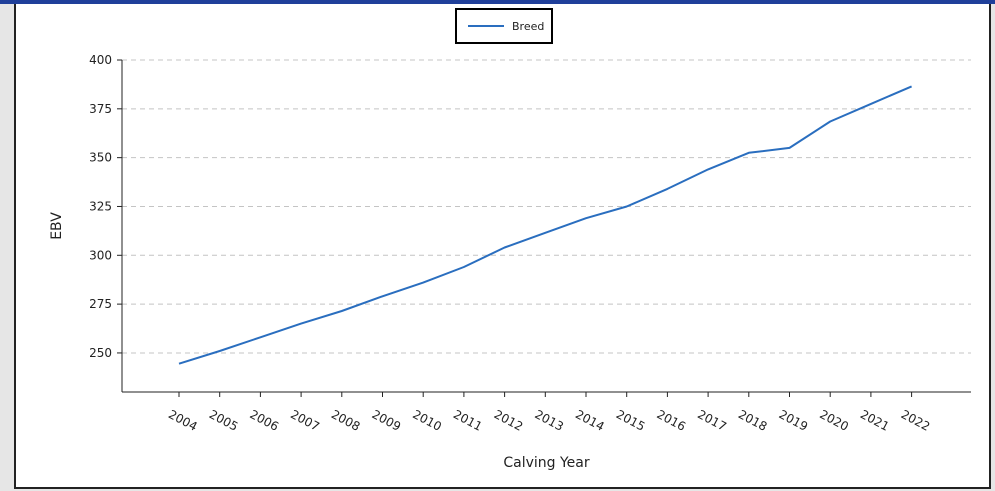  What do you see at coordinates (100, 158) in the screenshot?
I see `y-tick-label-350: 350` at bounding box center [100, 158].